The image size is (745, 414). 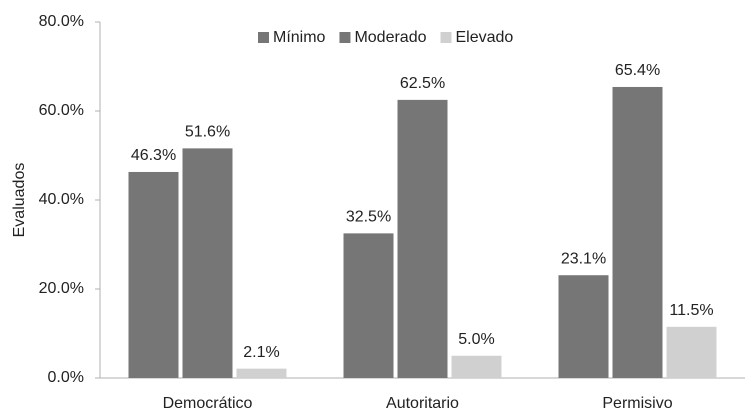 I want to click on y-tick-label: 40.0%, so click(x=61, y=199).